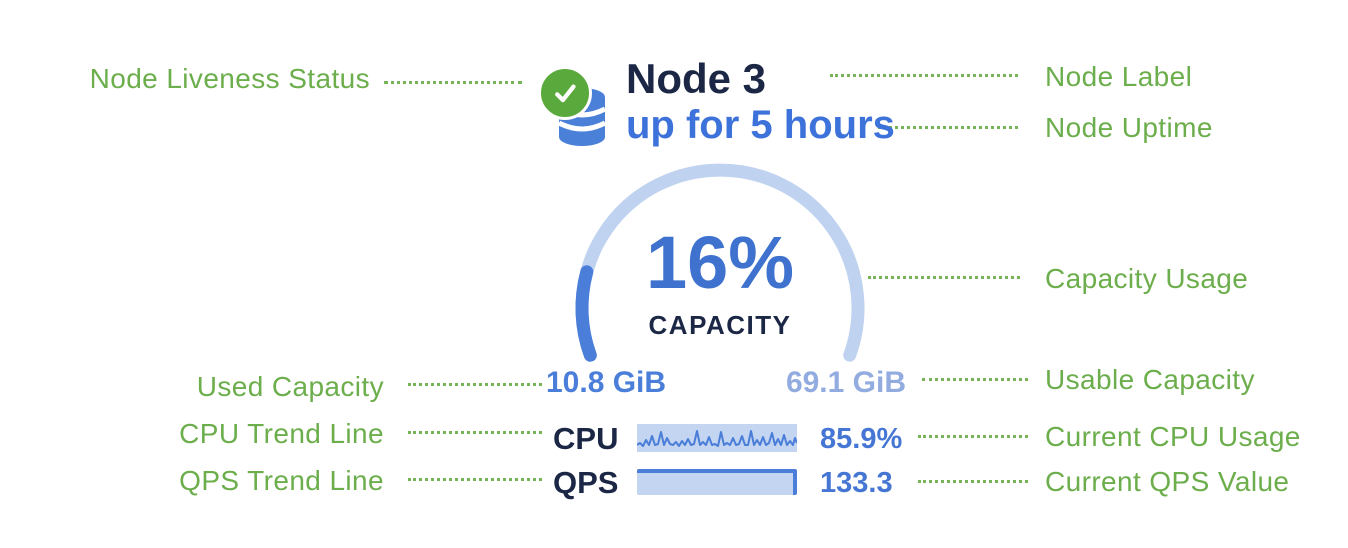 This screenshot has height=548, width=1348. I want to click on usable-capacity-value: 69.1 GiB, so click(845, 382).